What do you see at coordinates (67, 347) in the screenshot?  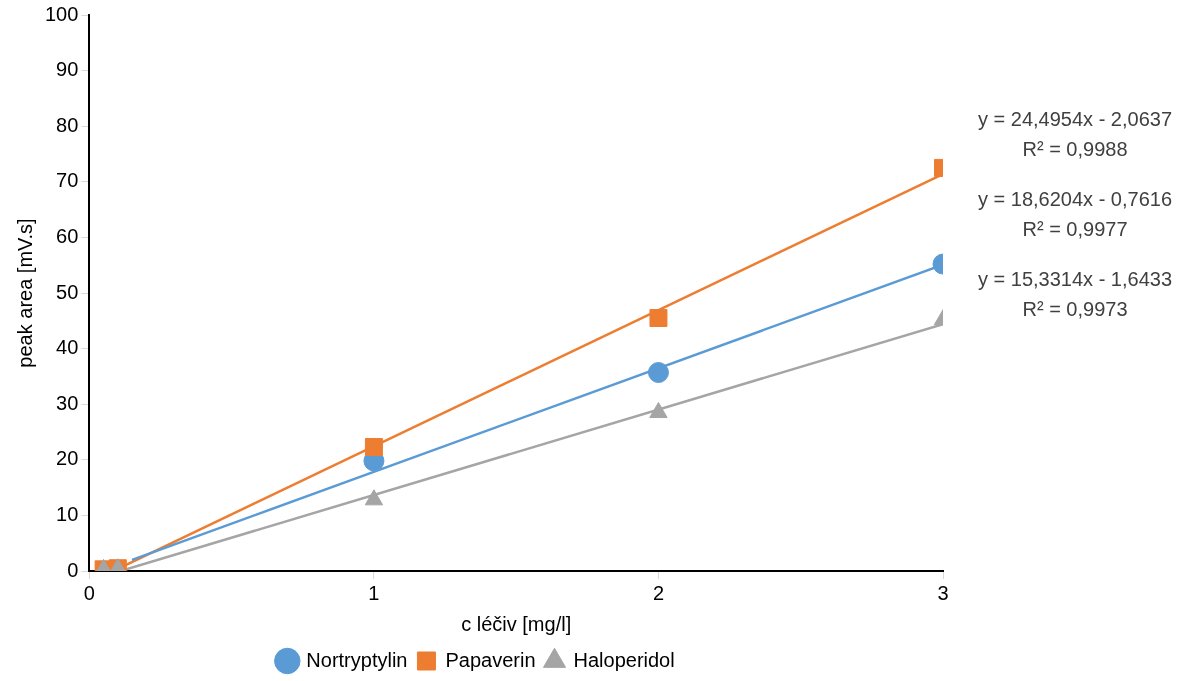 I see `y-tick-label: 40` at bounding box center [67, 347].